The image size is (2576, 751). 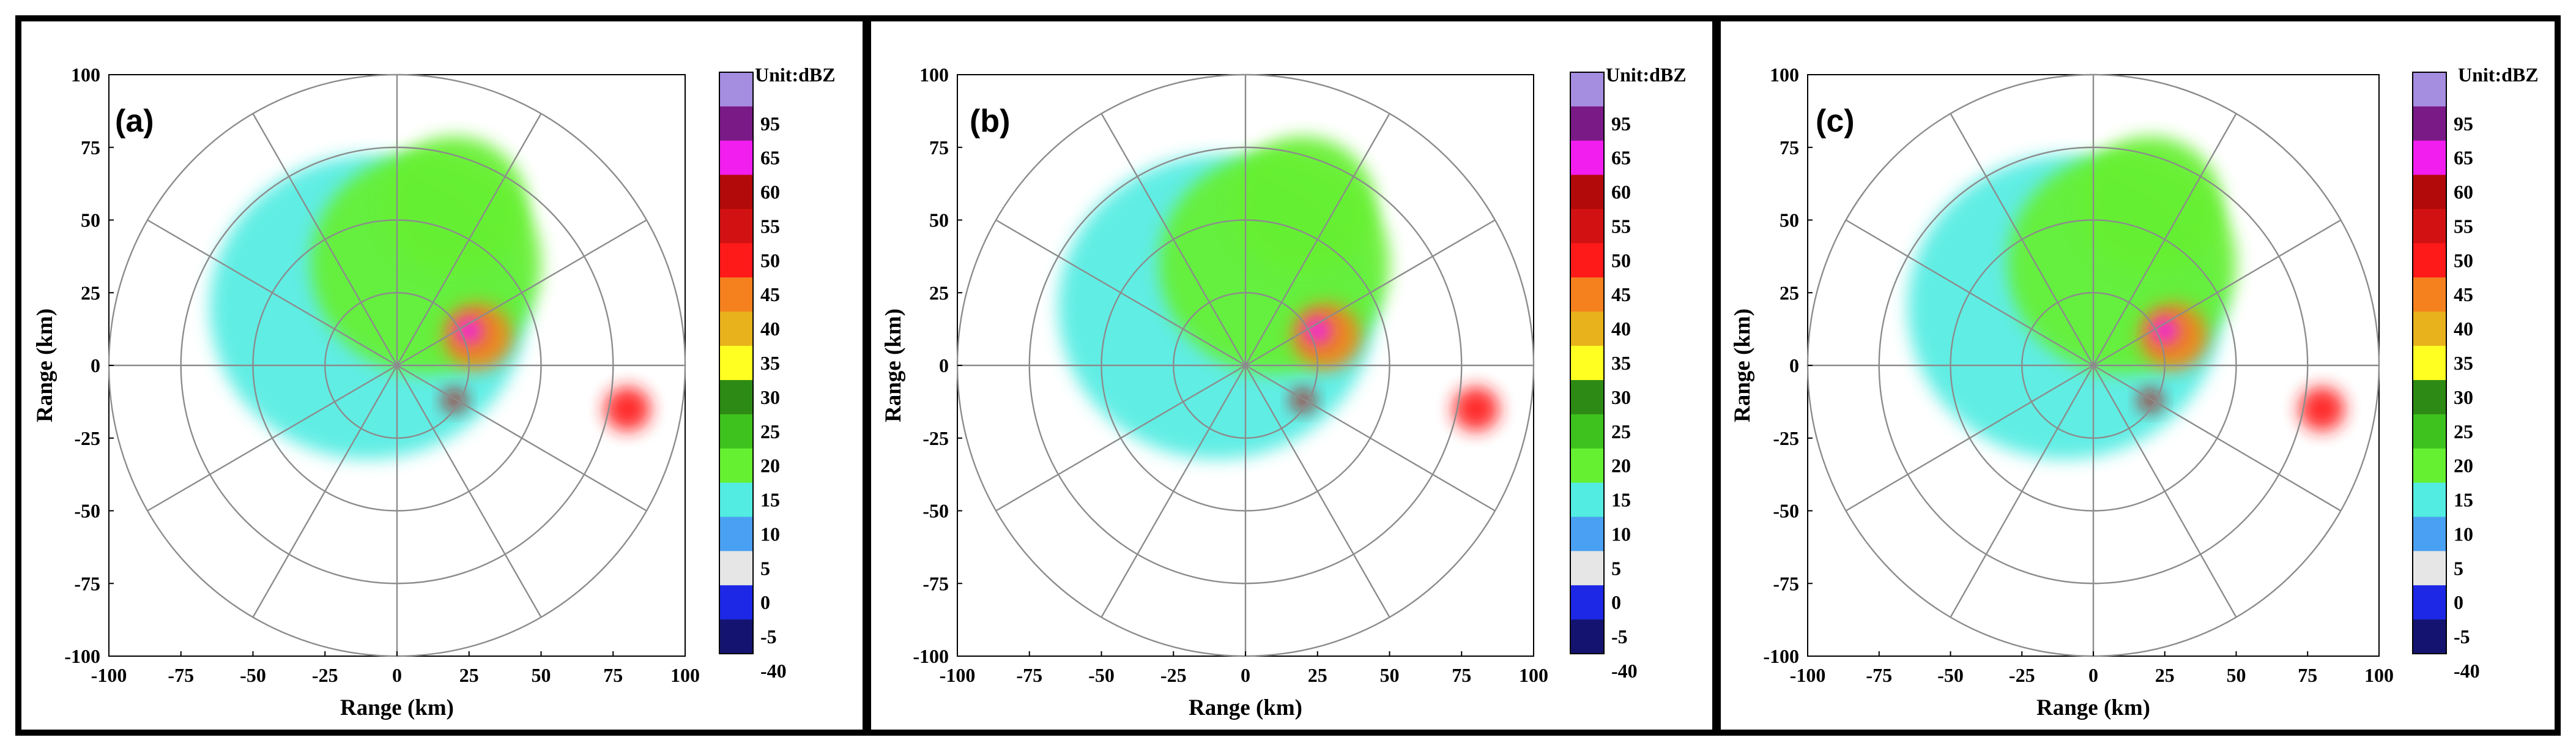 What do you see at coordinates (1616, 602) in the screenshot?
I see `colorbar-label-b-14: 0` at bounding box center [1616, 602].